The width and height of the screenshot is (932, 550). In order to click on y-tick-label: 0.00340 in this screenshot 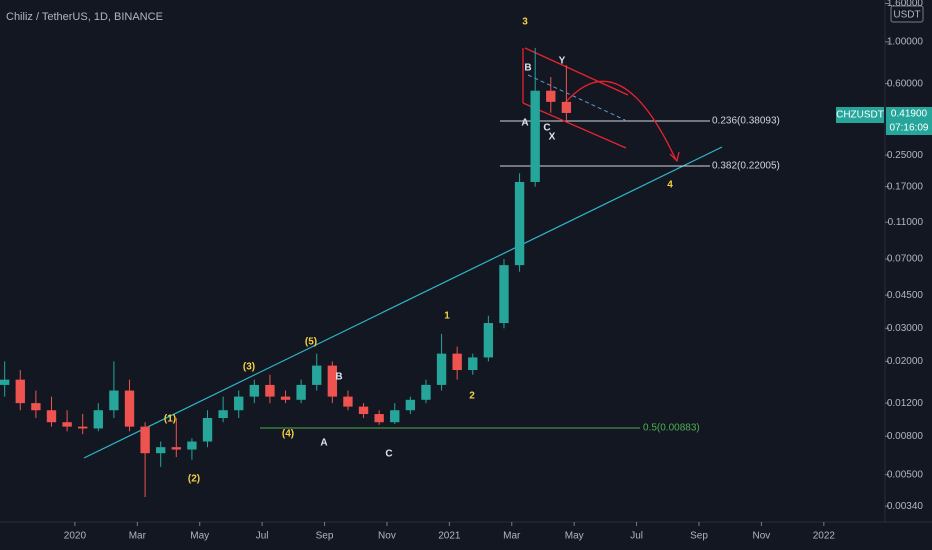, I will do `click(905, 506)`.